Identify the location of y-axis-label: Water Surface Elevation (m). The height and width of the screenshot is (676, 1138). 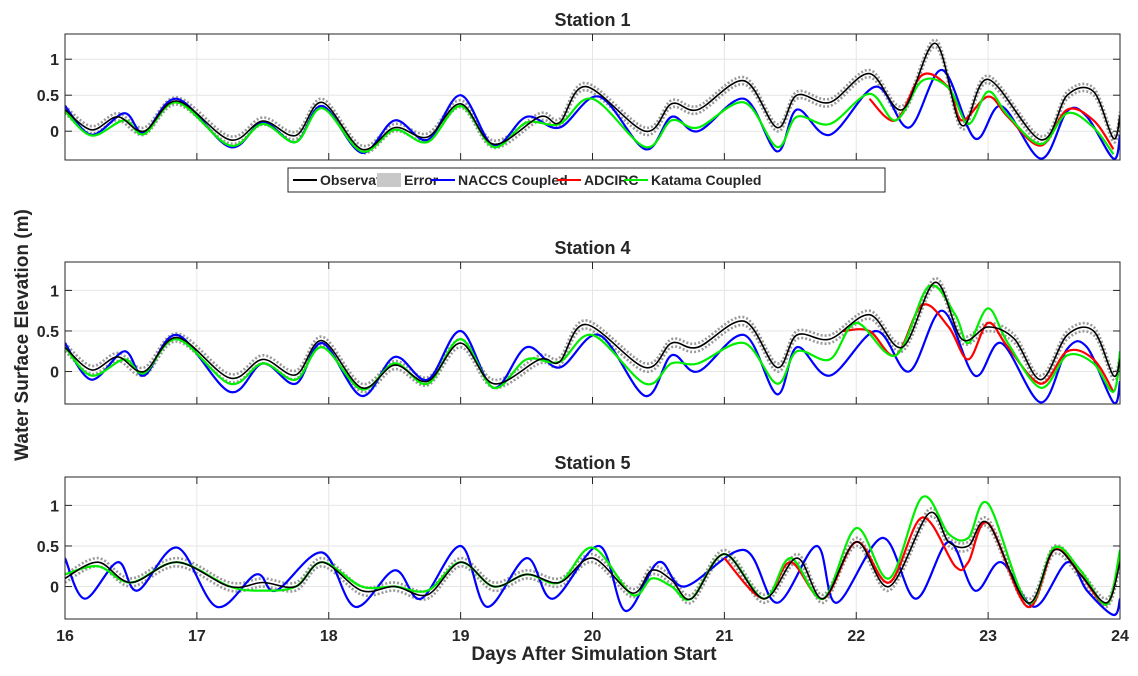
(22, 335).